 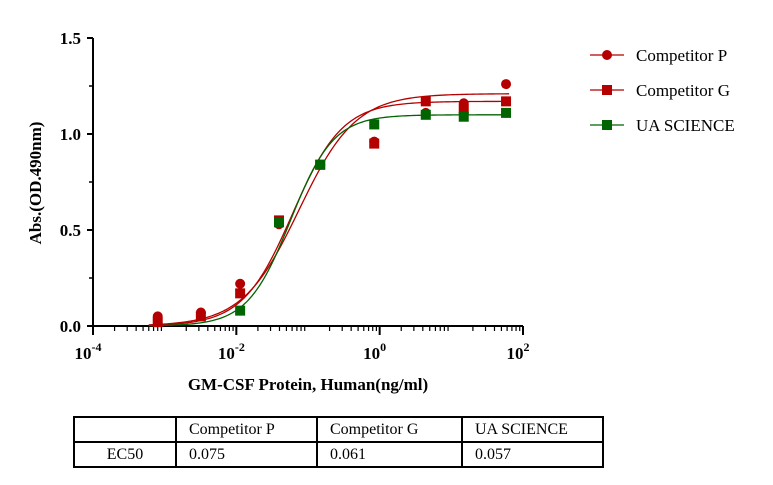 I want to click on table-header-cell: UA SCIENCE, so click(x=532, y=429).